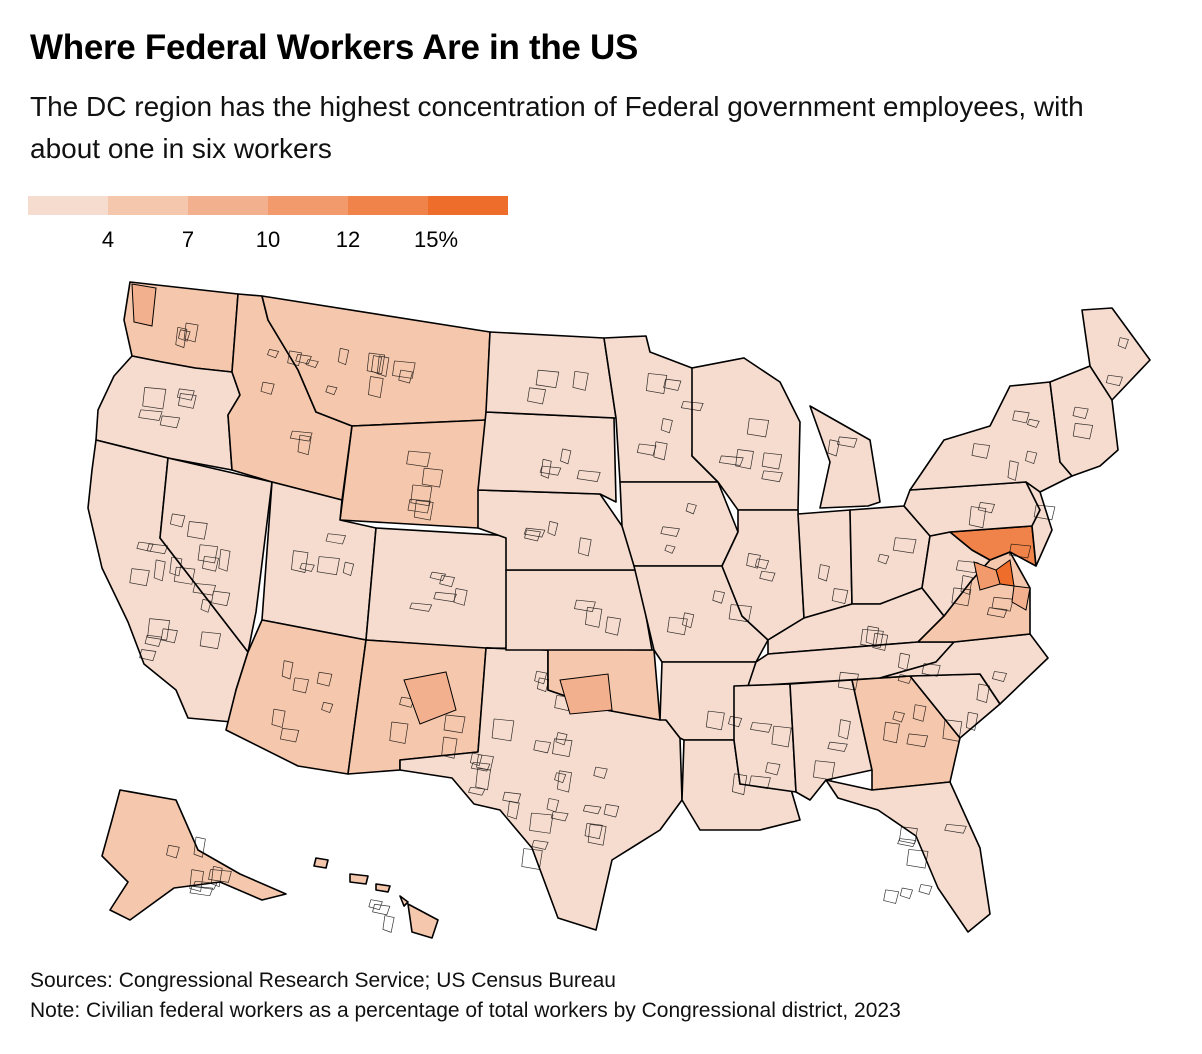 This screenshot has width=1202, height=1054. Describe the element at coordinates (987, 576) in the screenshot. I see `district-dc-area-south` at that location.